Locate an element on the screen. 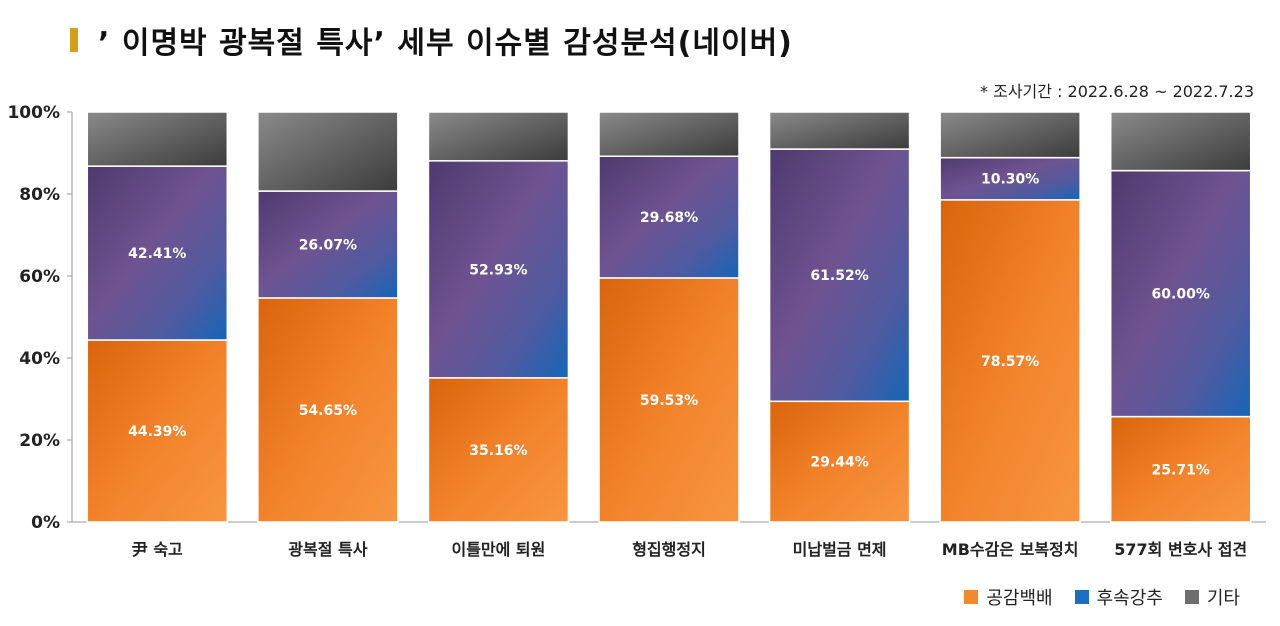 This screenshot has width=1280, height=626. legend-item-gita: 기타 is located at coordinates (1212, 597).